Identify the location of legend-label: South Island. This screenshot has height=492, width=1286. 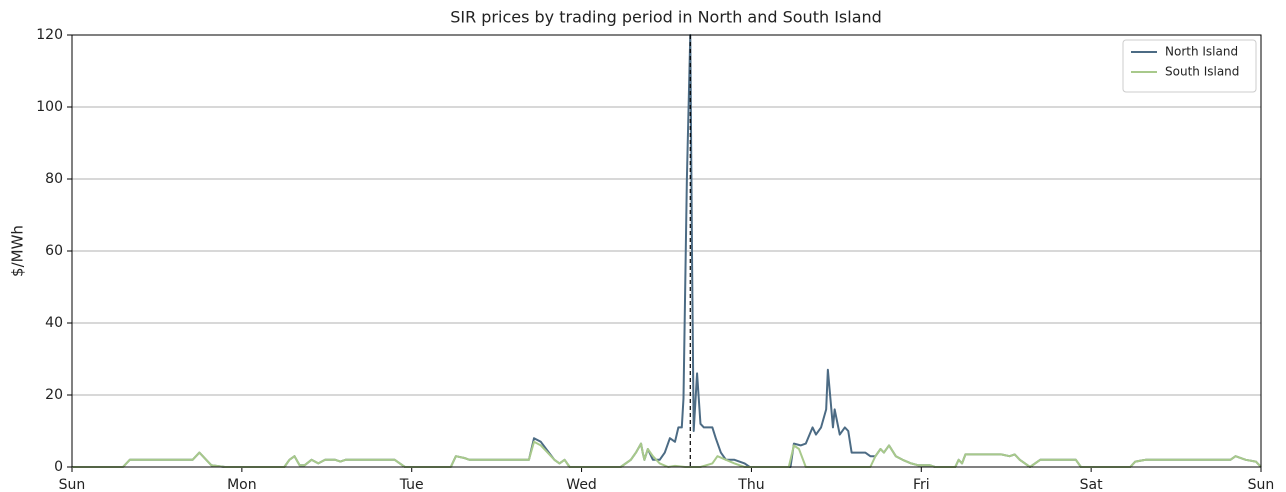
(1202, 72).